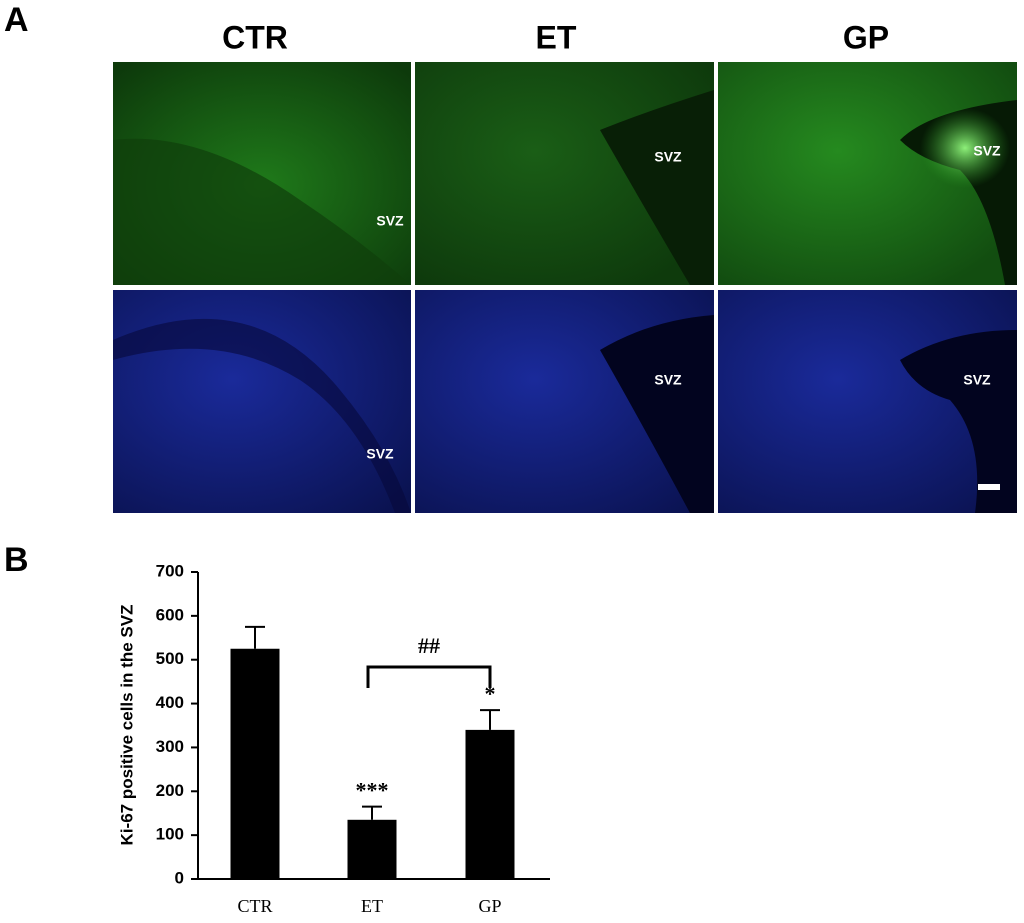 Image resolution: width=1024 pixels, height=923 pixels. Describe the element at coordinates (965, 148) in the screenshot. I see `micrograph-glow` at that location.